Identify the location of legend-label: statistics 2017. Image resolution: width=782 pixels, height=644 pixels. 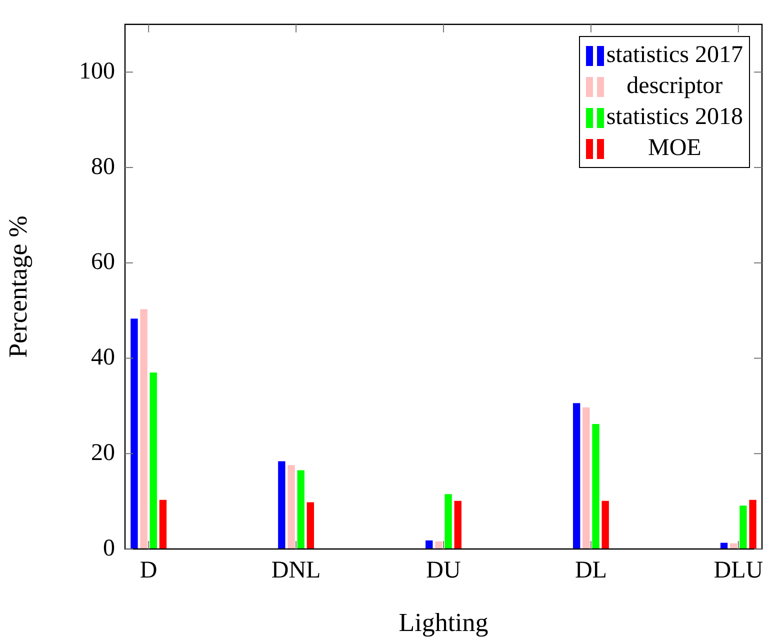
(674, 55).